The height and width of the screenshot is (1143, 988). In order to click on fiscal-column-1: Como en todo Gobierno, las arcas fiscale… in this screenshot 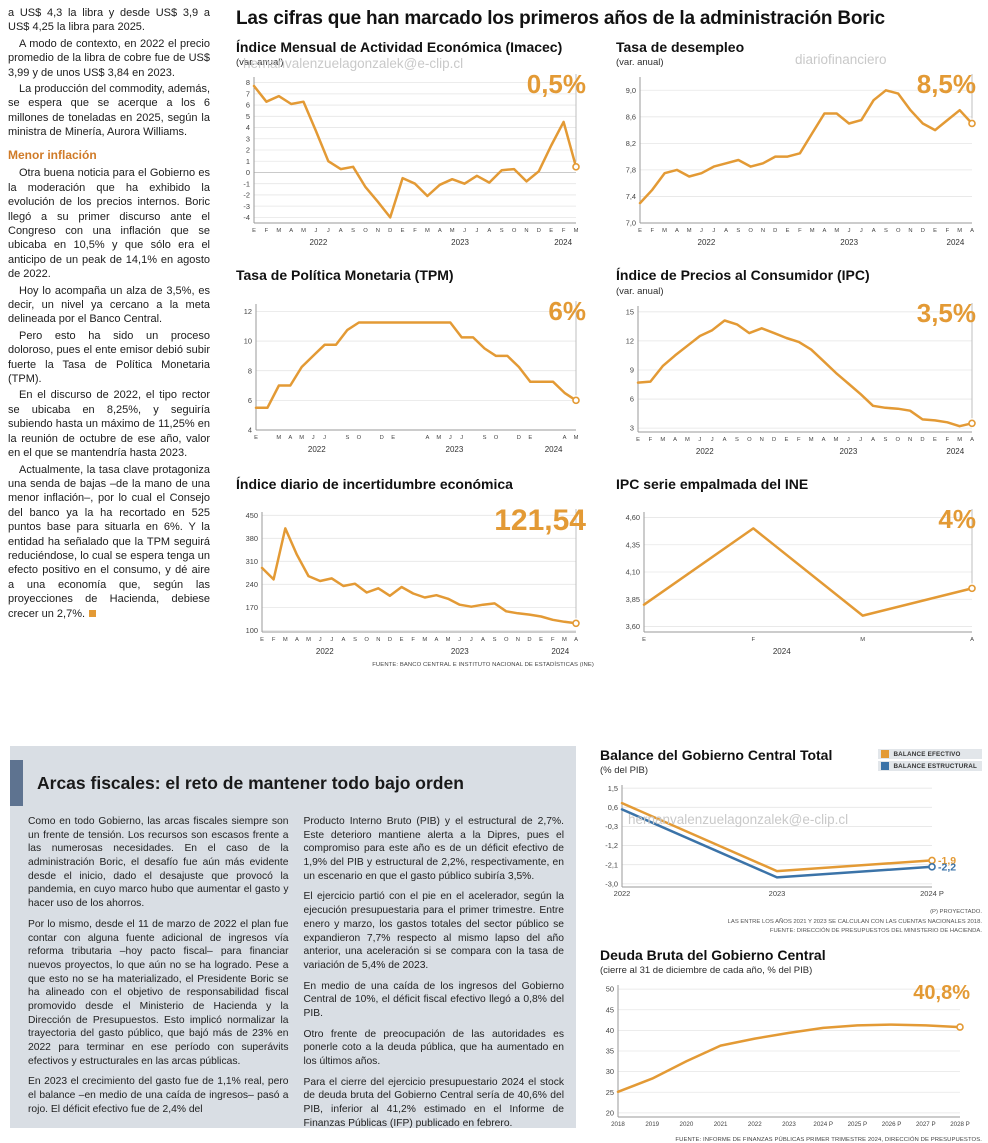, I will do `click(158, 976)`.